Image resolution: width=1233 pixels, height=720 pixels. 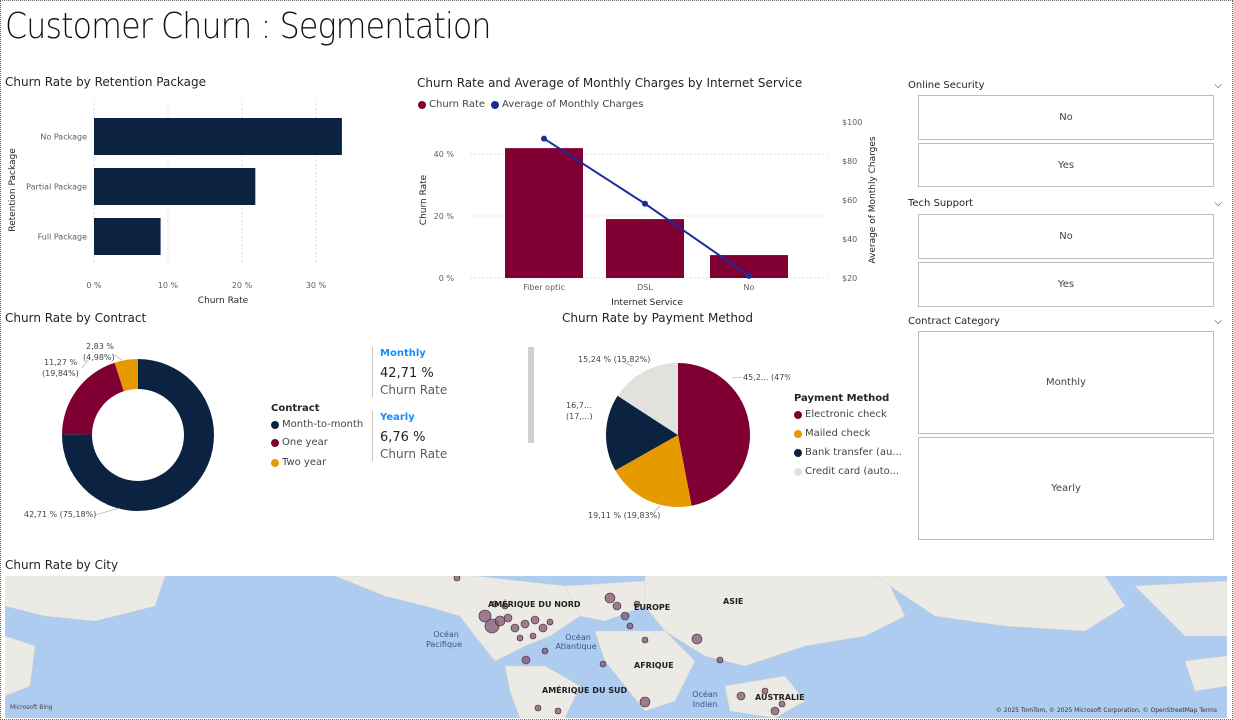 What do you see at coordinates (422, 104) in the screenshot?
I see `legend-swatch-churn` at bounding box center [422, 104].